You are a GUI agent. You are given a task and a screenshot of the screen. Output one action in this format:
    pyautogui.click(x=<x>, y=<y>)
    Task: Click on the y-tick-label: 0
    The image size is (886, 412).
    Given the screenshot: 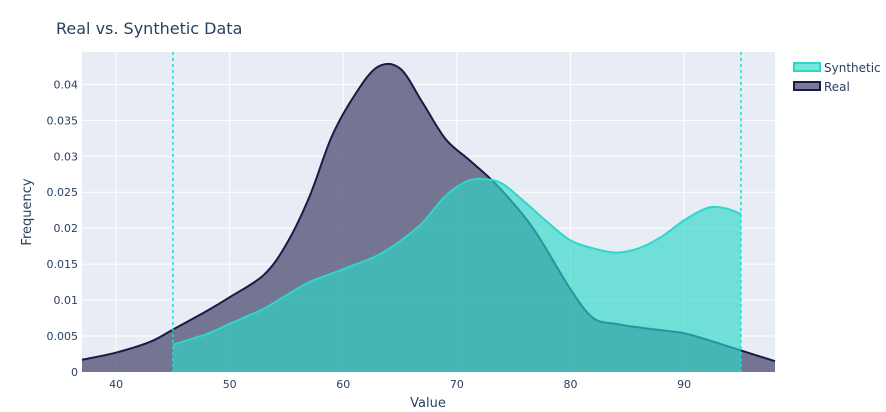 What is the action you would take?
    pyautogui.click(x=74, y=372)
    